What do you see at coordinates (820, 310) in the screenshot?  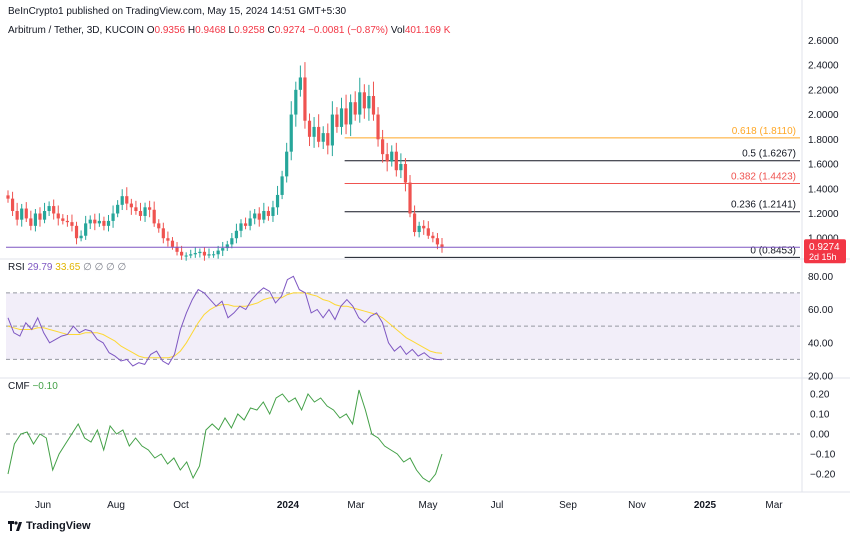 I see `rsi-axis-tick: 60.00` at bounding box center [820, 310].